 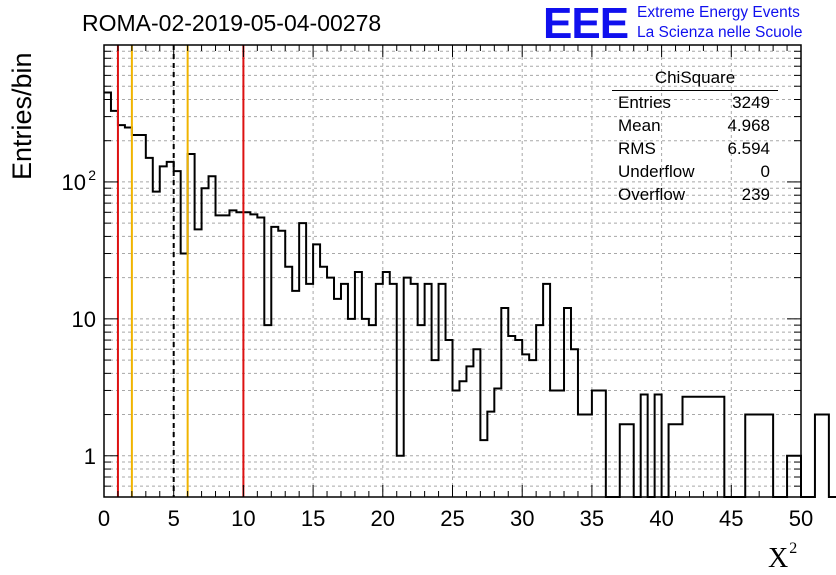 I want to click on stats-value: 0, so click(x=765, y=171).